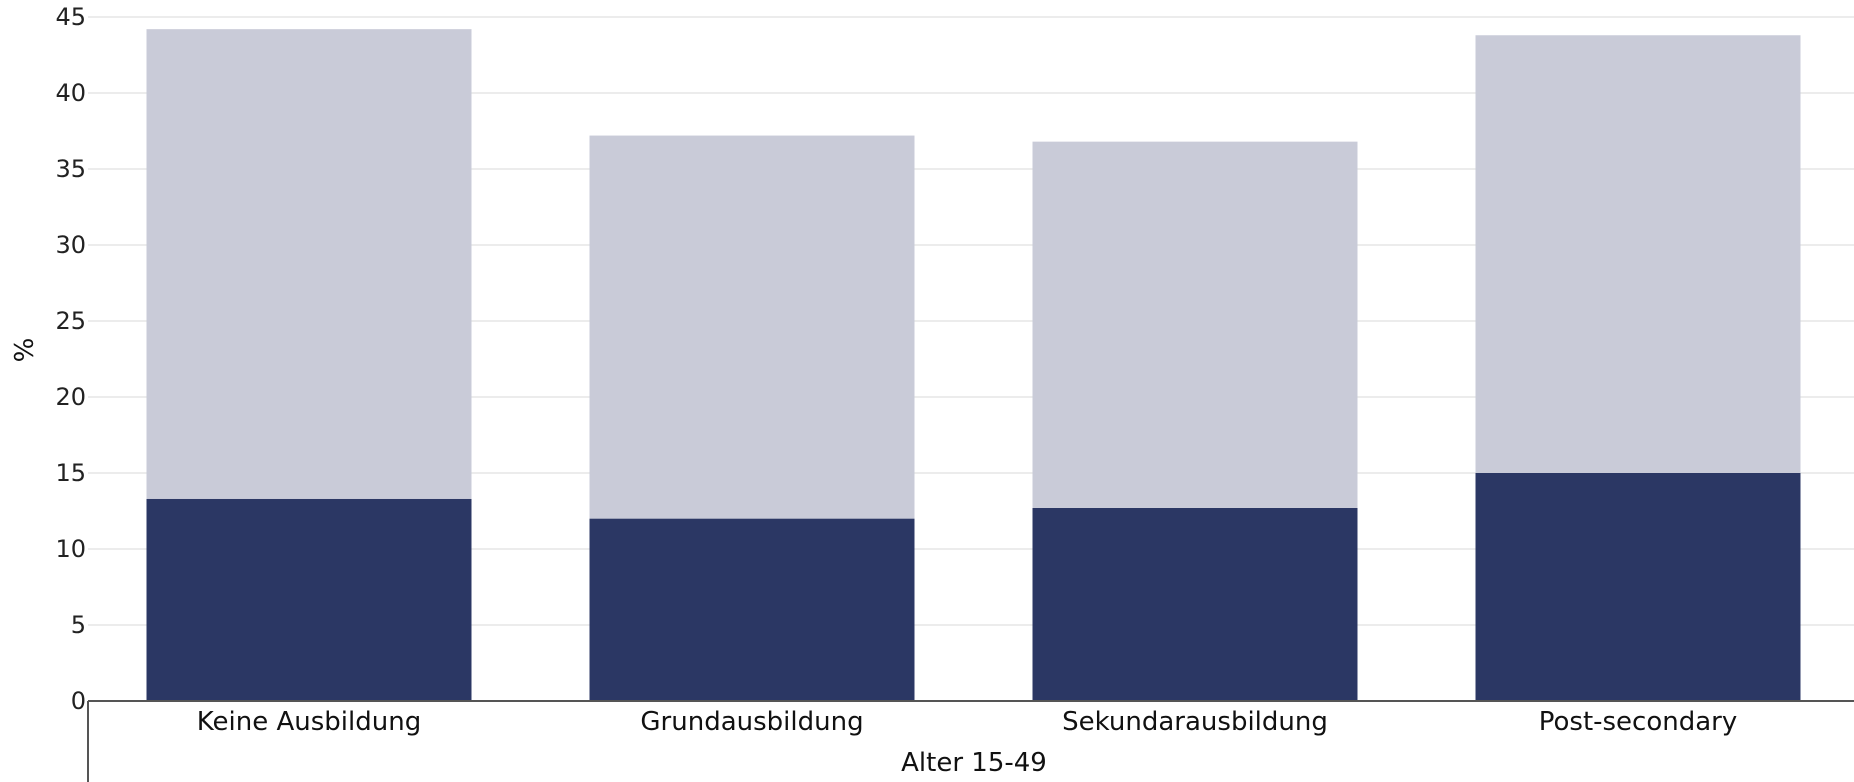 This screenshot has width=1854, height=782. I want to click on y-tick-label: 45, so click(70, 17).